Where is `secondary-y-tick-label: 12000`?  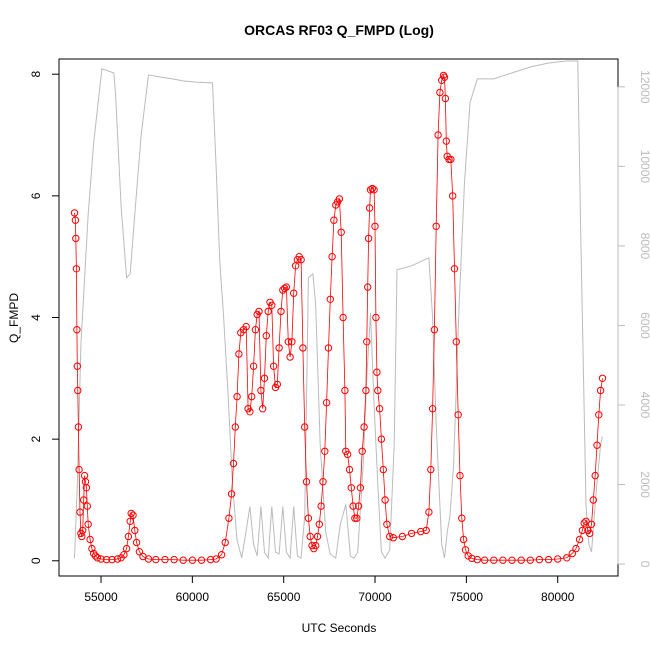 secondary-y-tick-label: 12000 is located at coordinates (644, 87).